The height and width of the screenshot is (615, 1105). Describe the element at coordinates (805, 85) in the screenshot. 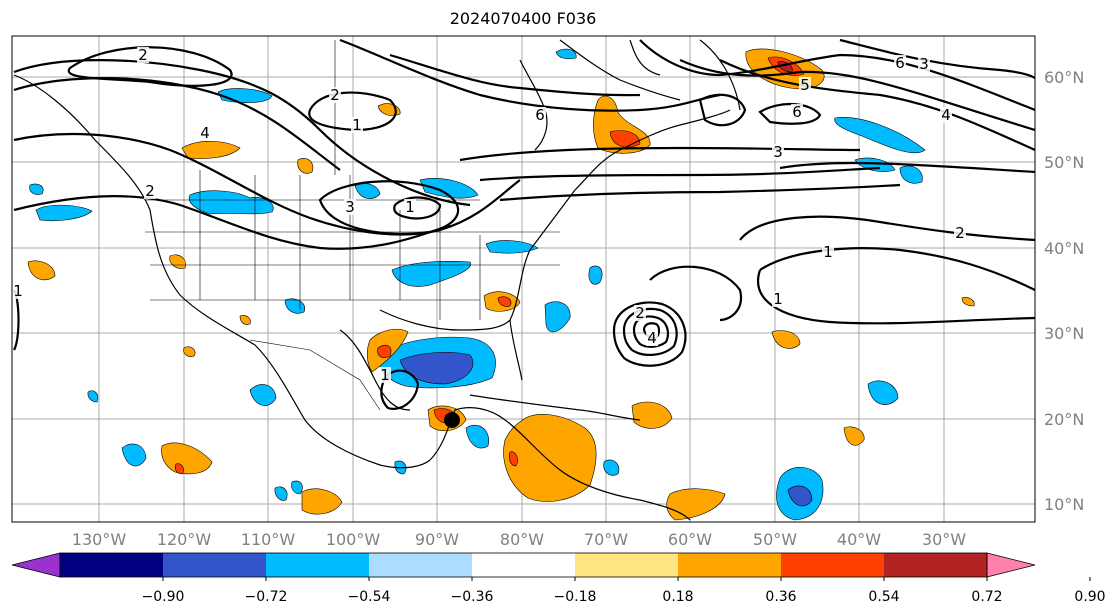

I see `contour-label: 5` at that location.